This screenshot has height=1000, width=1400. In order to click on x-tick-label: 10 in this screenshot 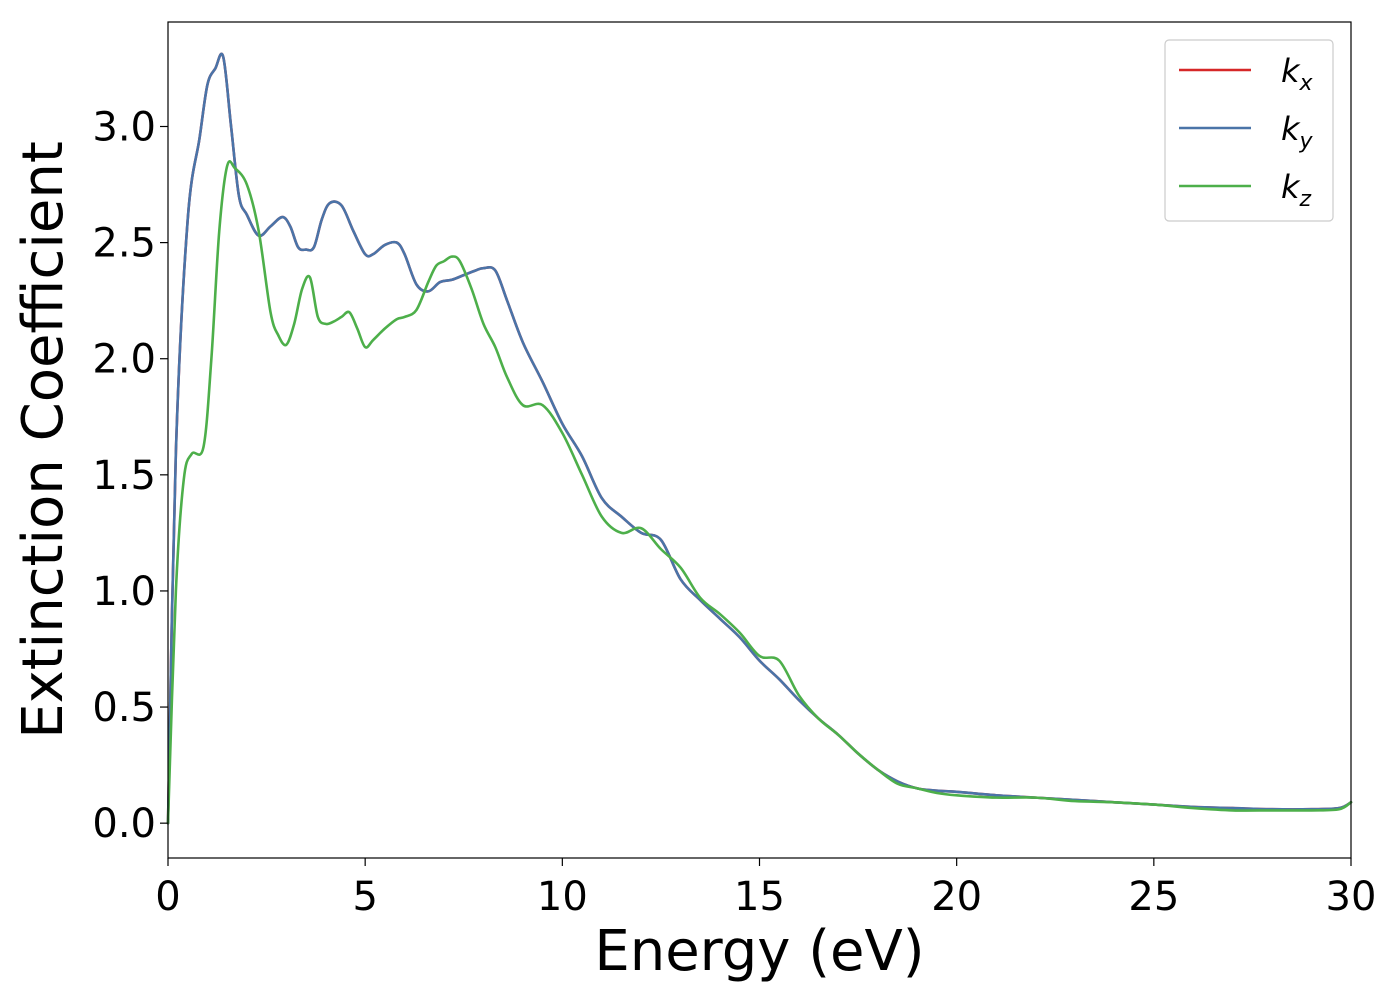, I will do `click(562, 897)`.